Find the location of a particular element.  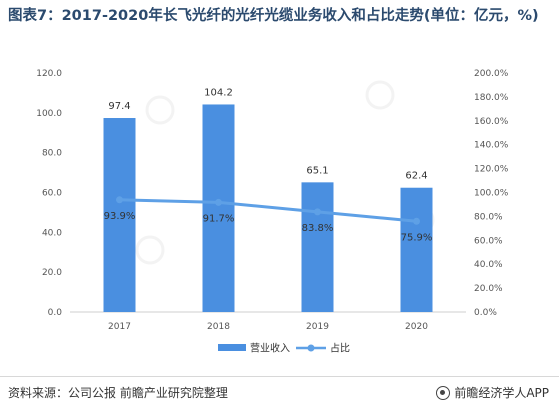

right-tick-label: 100.0% is located at coordinates (491, 194).